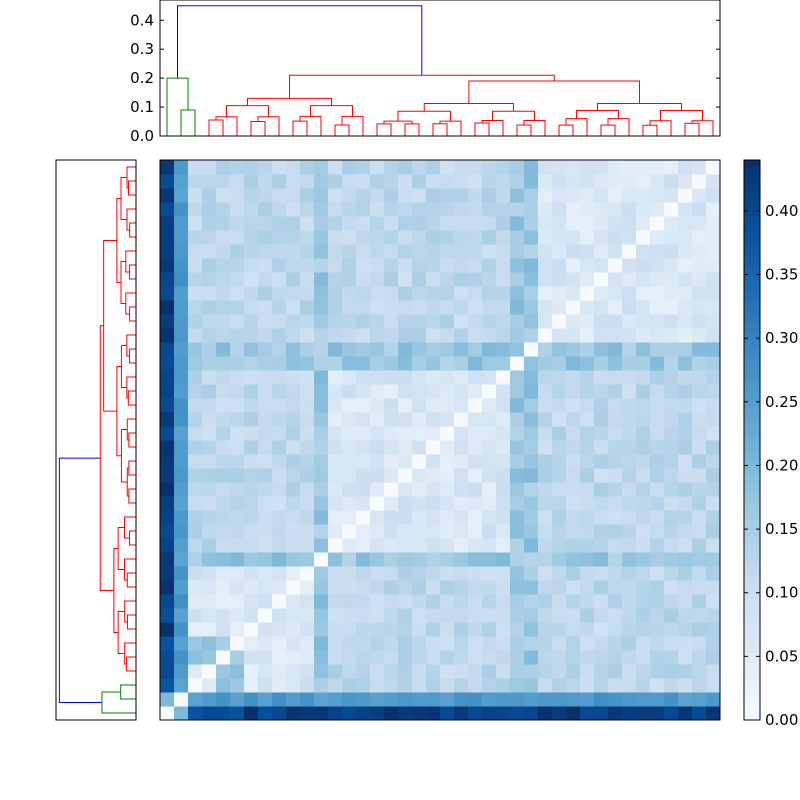  Describe the element at coordinates (771, 465) in the screenshot. I see `colorbar-axis: 0.000.050.100.150.200.250.300.350.40` at that location.